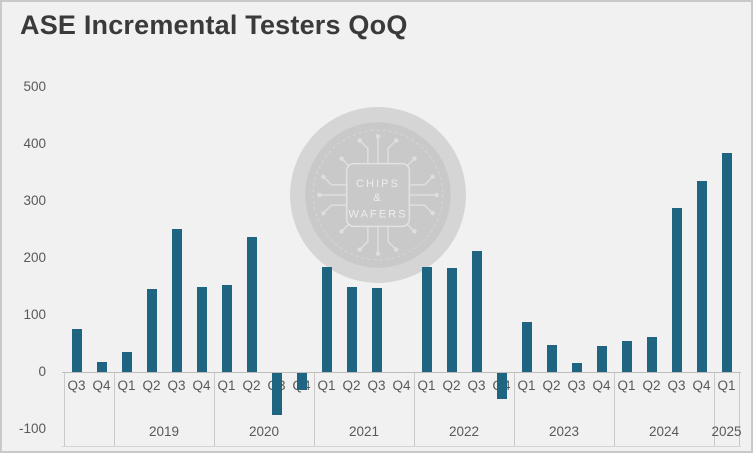 Image resolution: width=753 pixels, height=453 pixels. I want to click on bar-2023-Q1, so click(526, 346).